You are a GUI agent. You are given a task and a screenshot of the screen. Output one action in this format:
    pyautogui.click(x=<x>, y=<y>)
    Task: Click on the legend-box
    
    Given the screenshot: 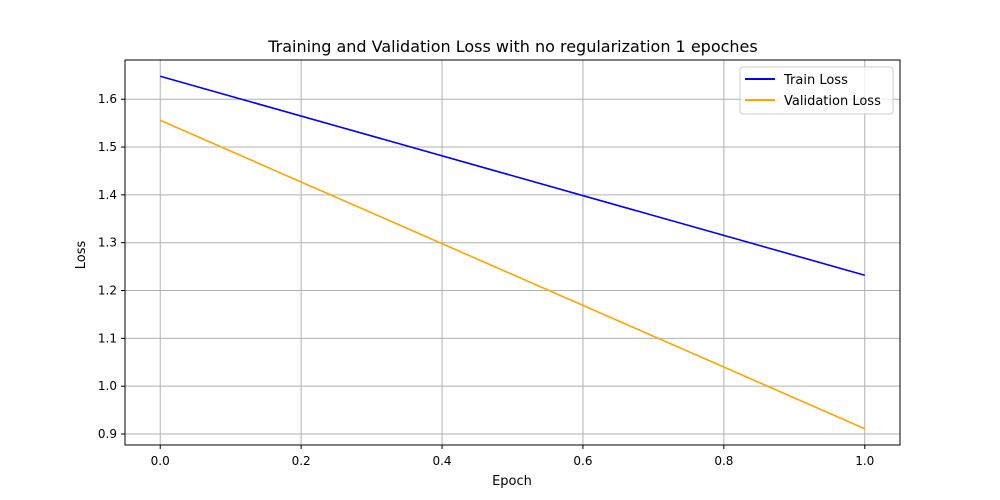 What is the action you would take?
    pyautogui.click(x=816, y=90)
    